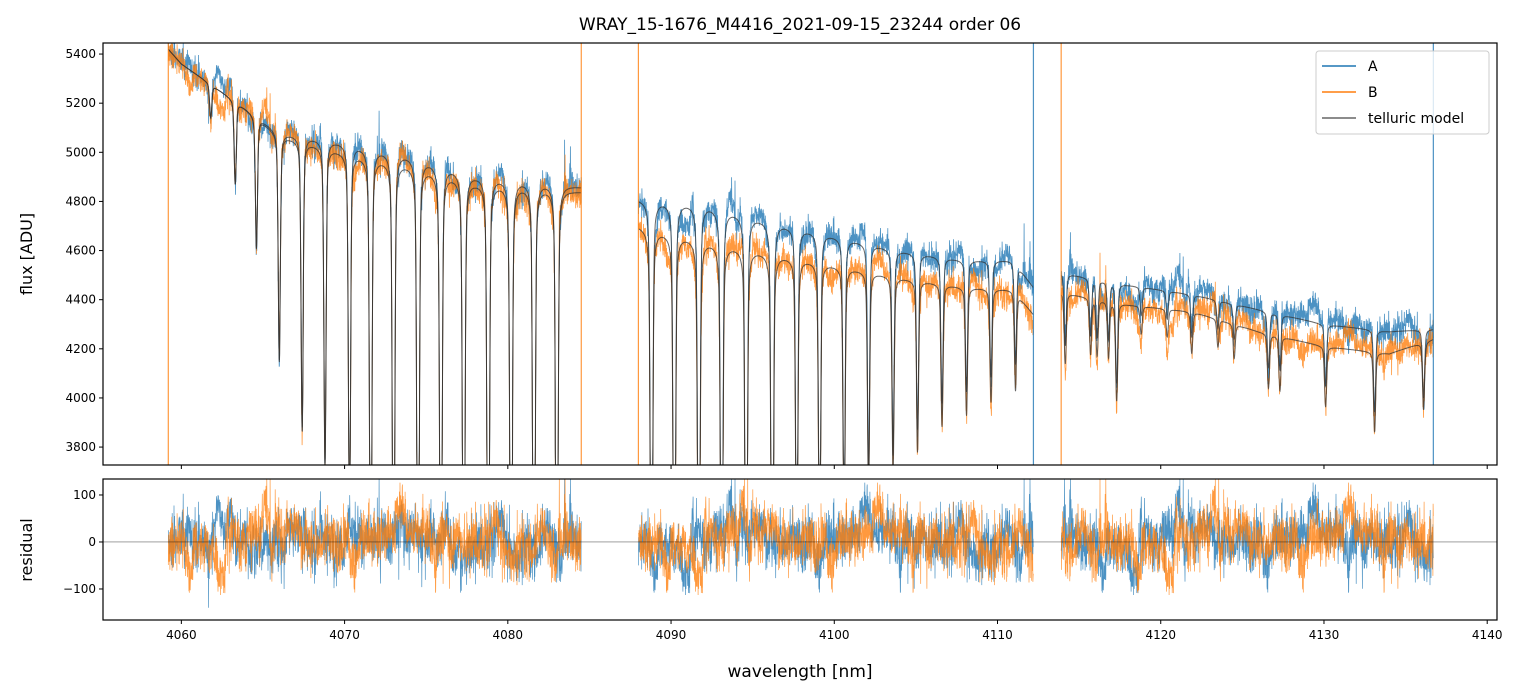 The width and height of the screenshot is (1523, 696). I want to click on x-tick-label: 4070, so click(344, 635).